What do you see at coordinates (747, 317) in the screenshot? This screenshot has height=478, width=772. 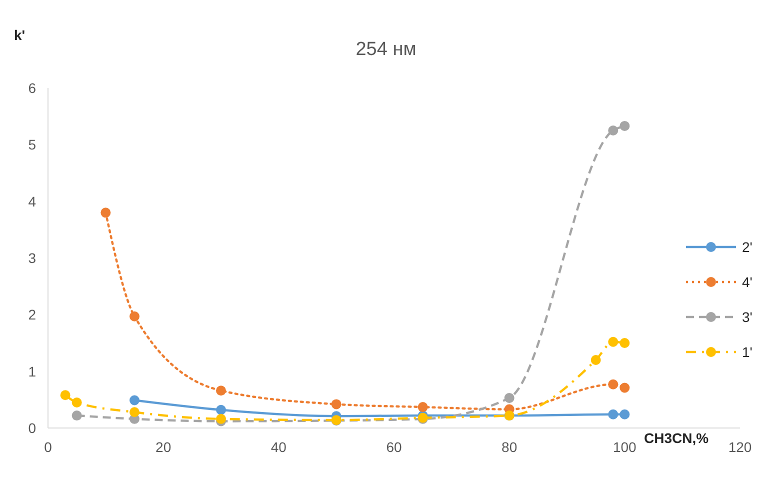 I see `legend-label: 3'` at bounding box center [747, 317].